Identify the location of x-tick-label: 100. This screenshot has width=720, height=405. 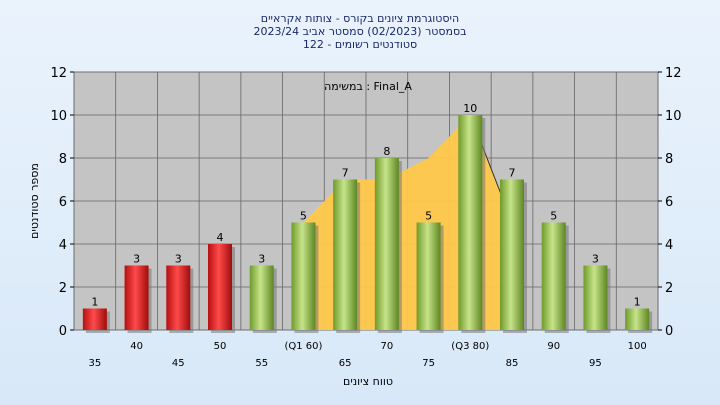
(637, 346).